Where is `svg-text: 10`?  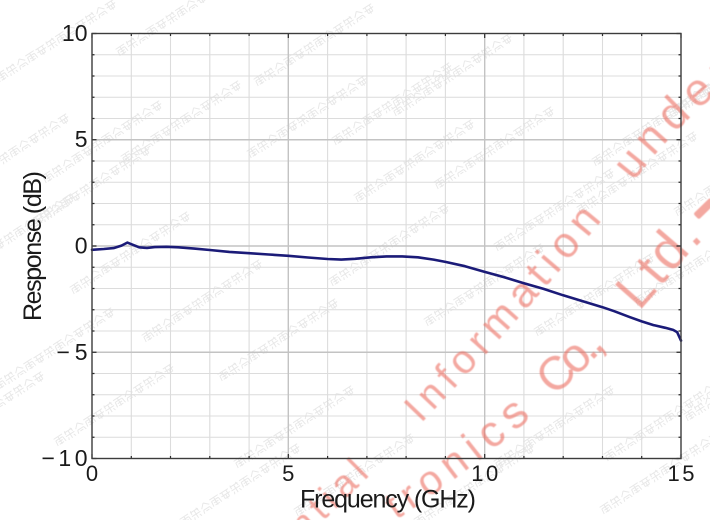
svg-text: 10 is located at coordinates (75, 33).